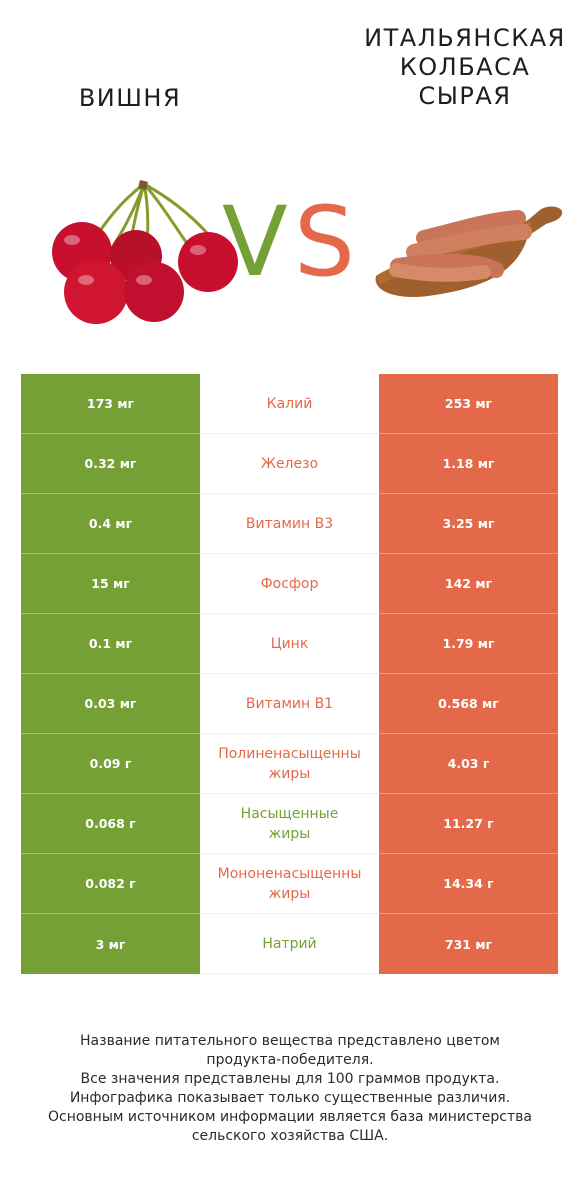 Image resolution: width=580 pixels, height=1204 pixels. Describe the element at coordinates (290, 1136) in the screenshot. I see `footer-line: сельского хозяйства США.` at that location.